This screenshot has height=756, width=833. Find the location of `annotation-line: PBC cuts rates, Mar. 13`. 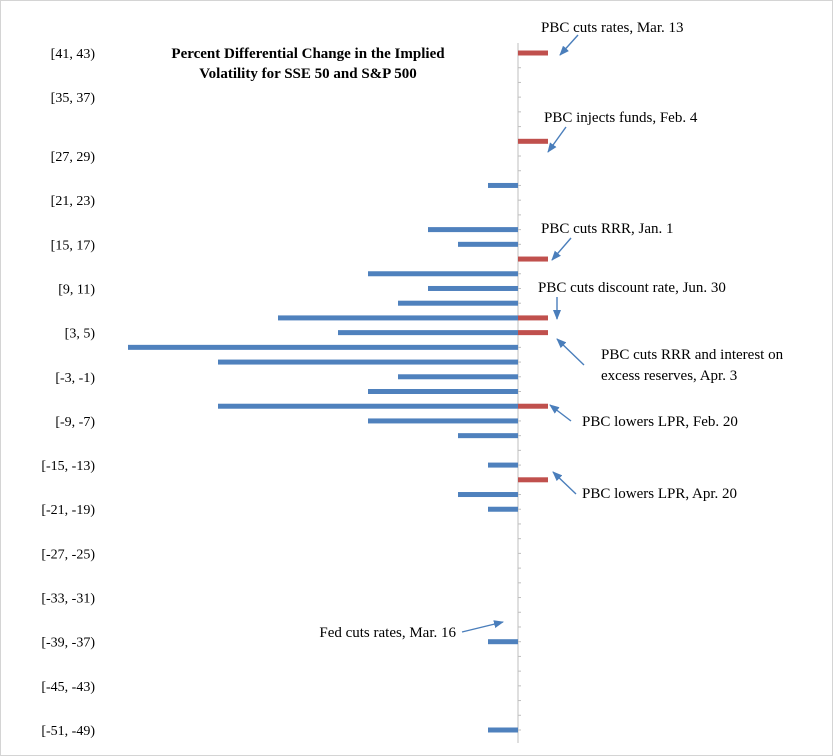

annotation-line: PBC cuts rates, Mar. 13 is located at coordinates (612, 28).